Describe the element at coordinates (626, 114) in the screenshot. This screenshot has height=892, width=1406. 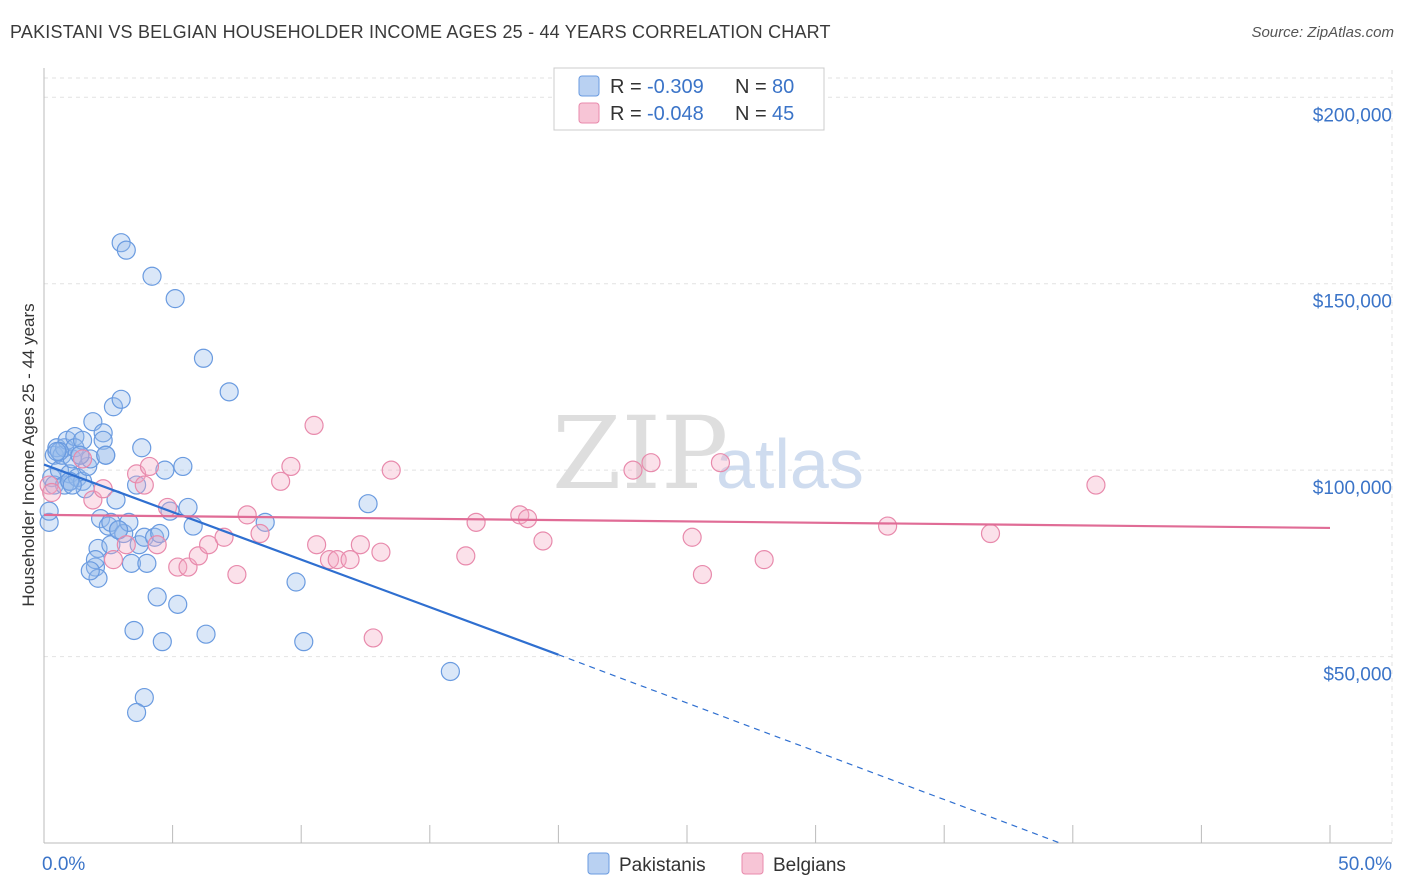
I see `legend-r-label-1: R =` at that location.